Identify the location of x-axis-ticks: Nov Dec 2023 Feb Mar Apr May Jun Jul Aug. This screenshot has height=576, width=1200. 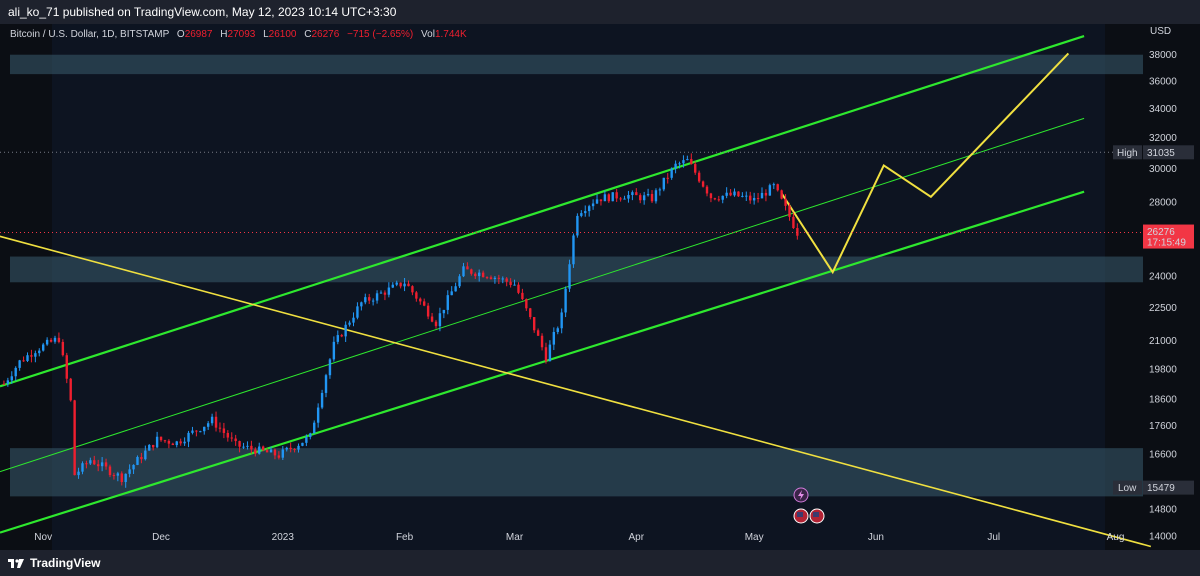
(579, 537).